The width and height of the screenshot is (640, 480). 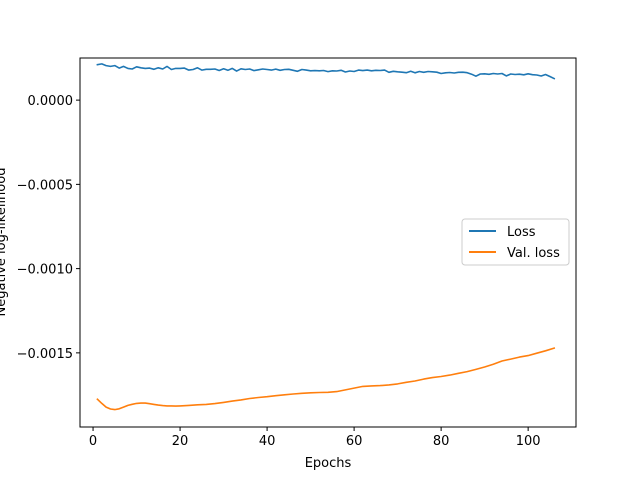 I want to click on loss-series-line, so click(x=326, y=71).